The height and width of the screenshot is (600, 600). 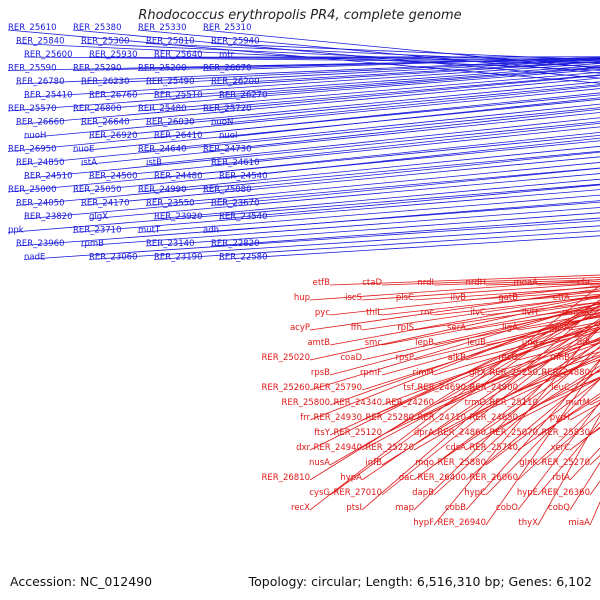 What do you see at coordinates (170, 244) in the screenshot?
I see `forward-gene-label: RER_23140` at bounding box center [170, 244].